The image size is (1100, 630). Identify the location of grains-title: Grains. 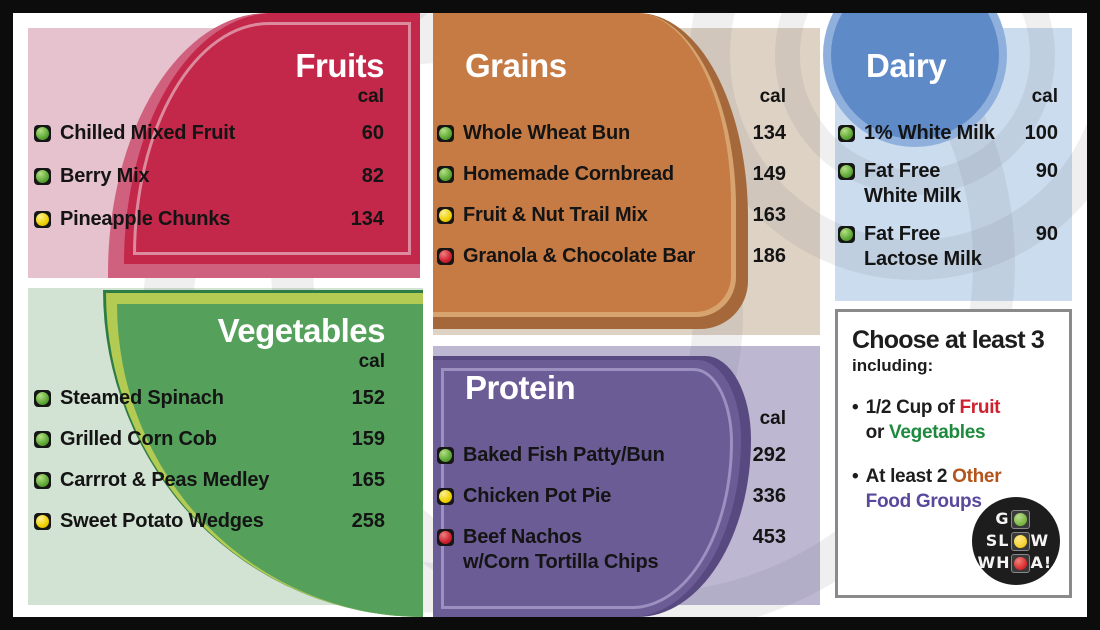
(516, 65).